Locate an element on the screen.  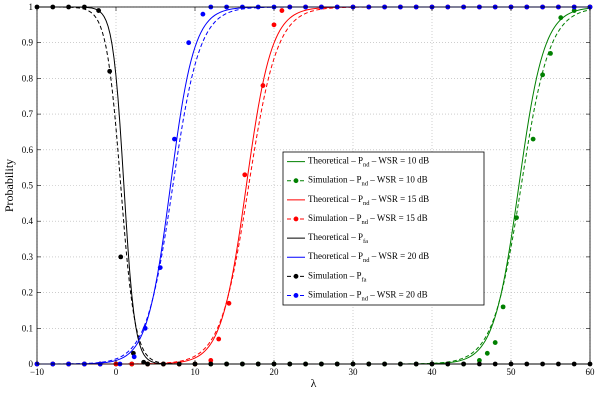
legend-entry-label: Theoretical – Pnd – WSR = 15 dB is located at coordinates (368, 200).